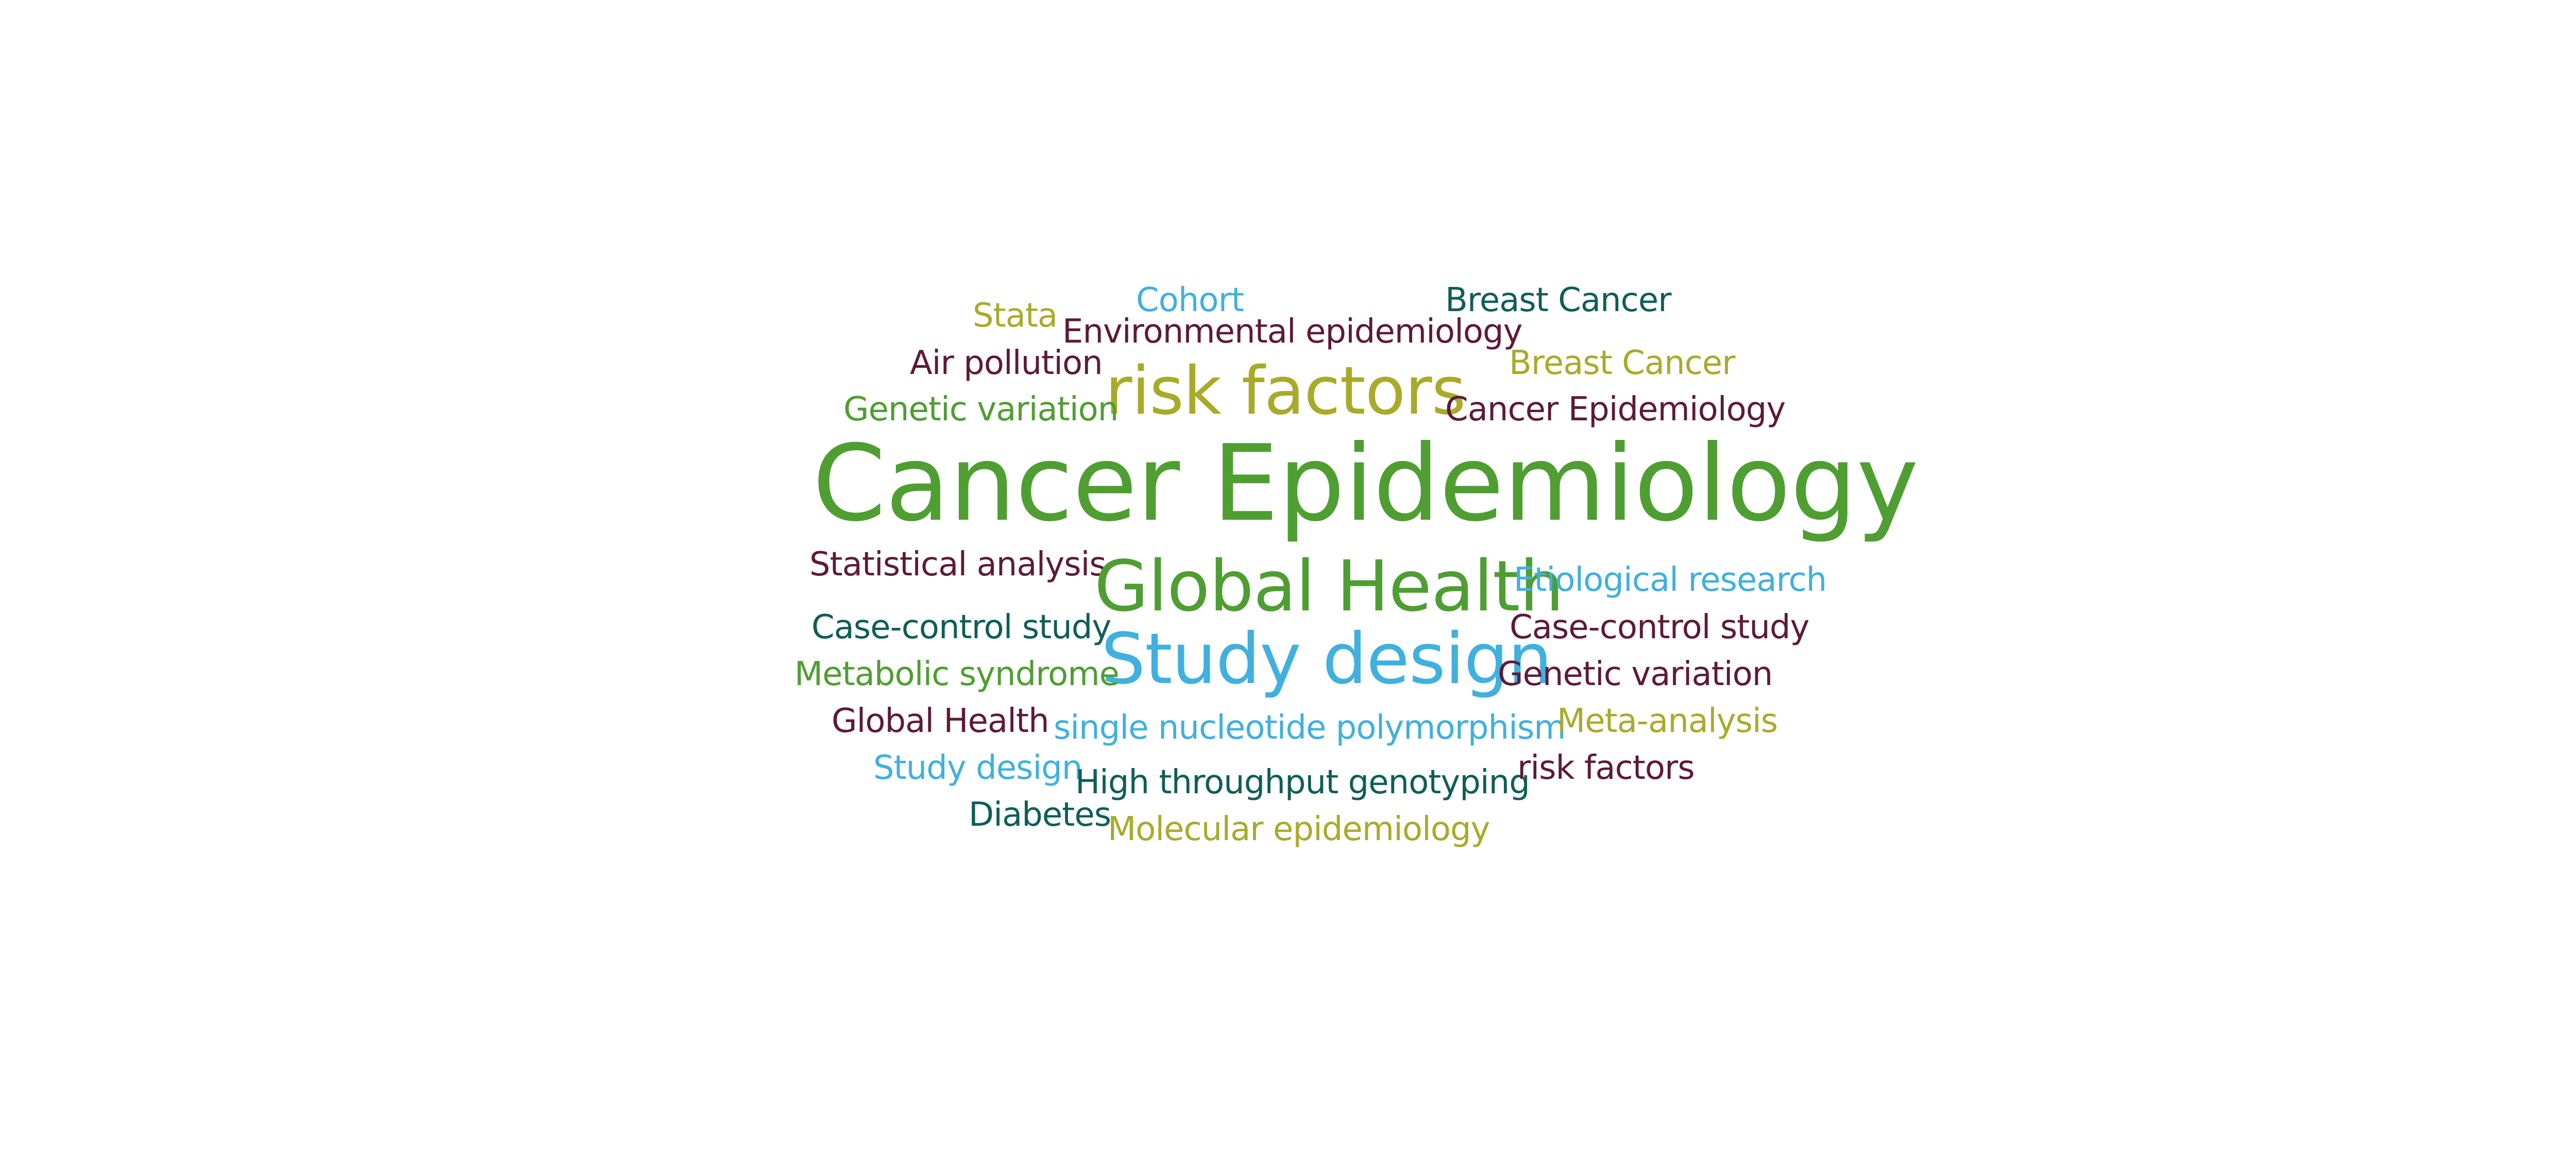 This screenshot has height=1159, width=2576. I want to click on word-etiological-research: Etiological research, so click(1670, 580).